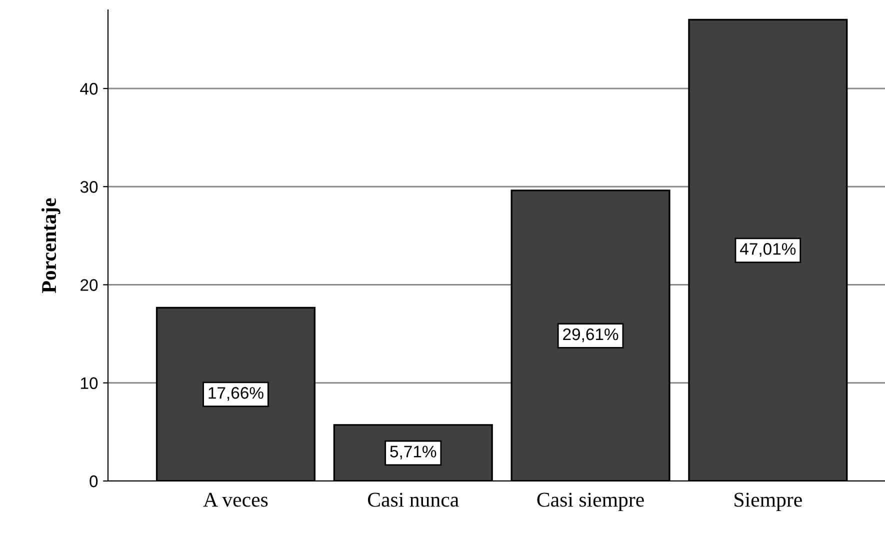  Describe the element at coordinates (235, 499) in the screenshot. I see `x-tick-label: A veces` at that location.